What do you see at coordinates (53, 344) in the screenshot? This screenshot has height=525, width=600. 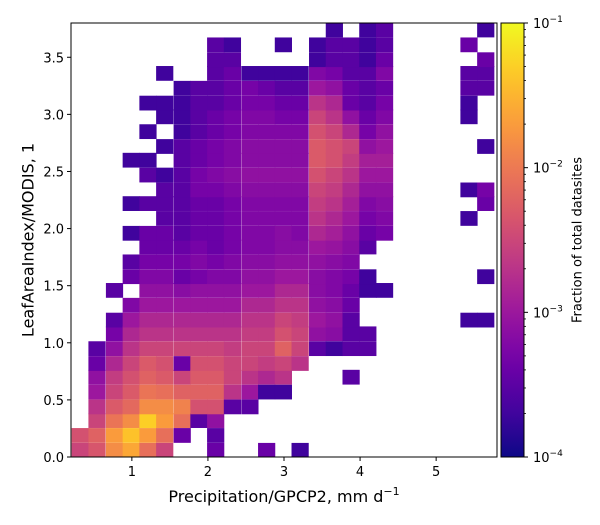 I see `y-tick-label: 1.0` at bounding box center [53, 344].